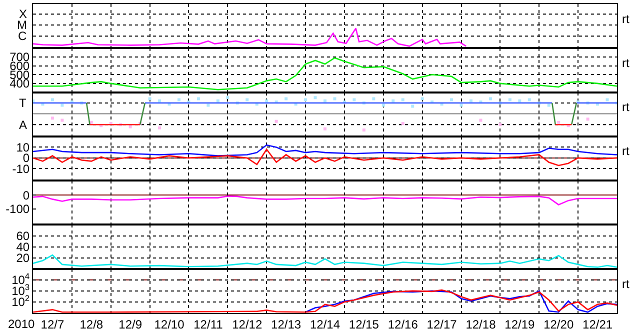 The image size is (633, 334). What do you see at coordinates (442, 324) in the screenshot?
I see `x-tick-label: 12/17` at bounding box center [442, 324].